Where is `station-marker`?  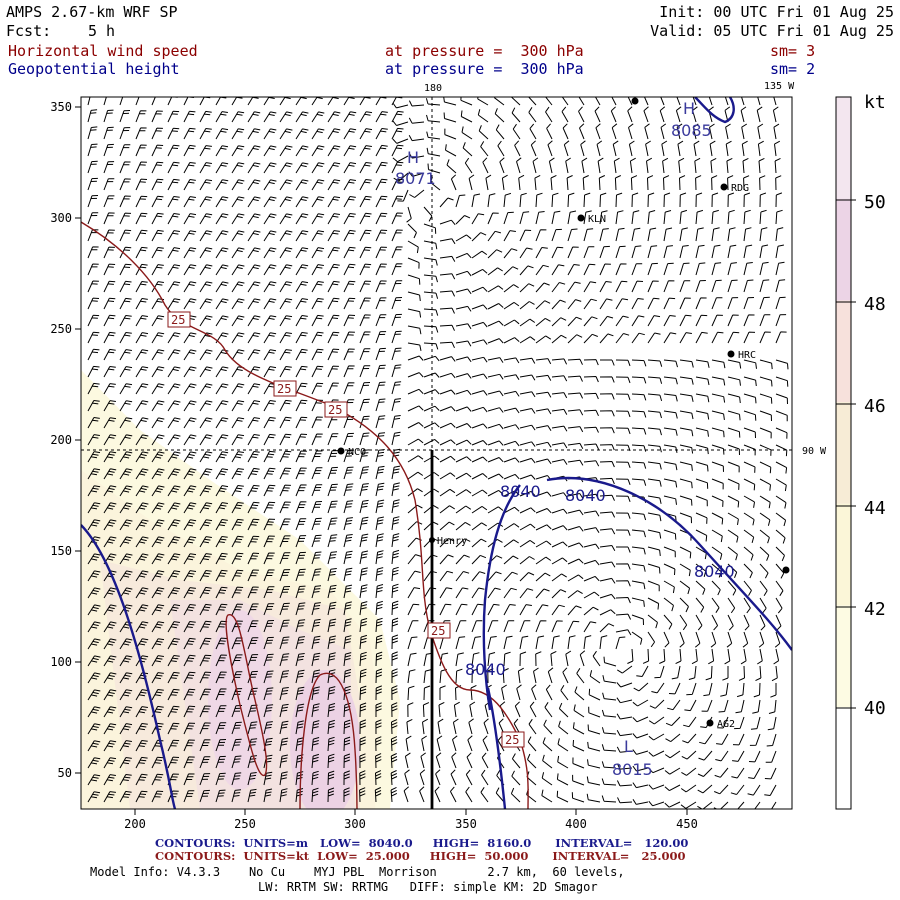
station-marker is located at coordinates (731, 354).